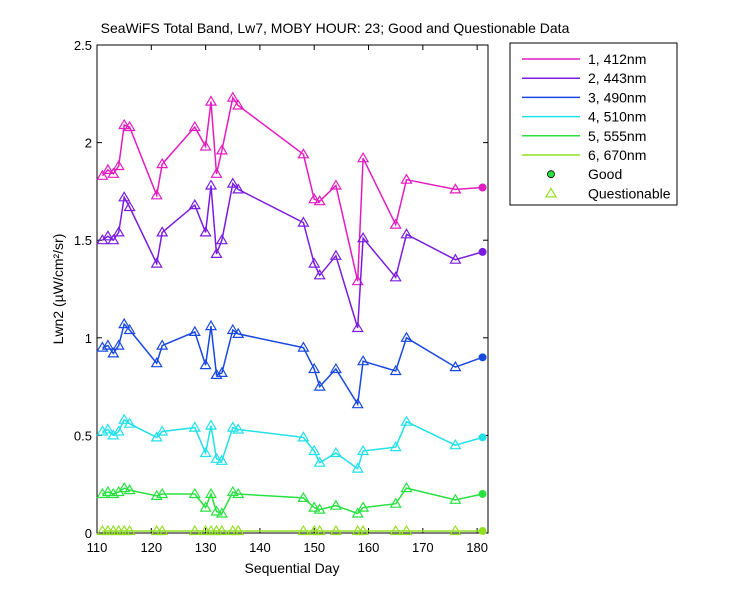 This screenshot has height=600, width=750. I want to click on x-tick-label: 150, so click(314, 547).